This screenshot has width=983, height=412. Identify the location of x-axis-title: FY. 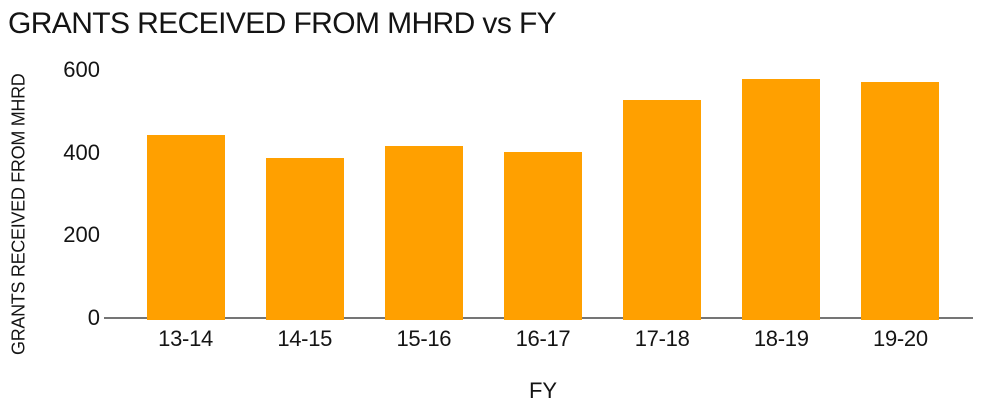
(543, 390).